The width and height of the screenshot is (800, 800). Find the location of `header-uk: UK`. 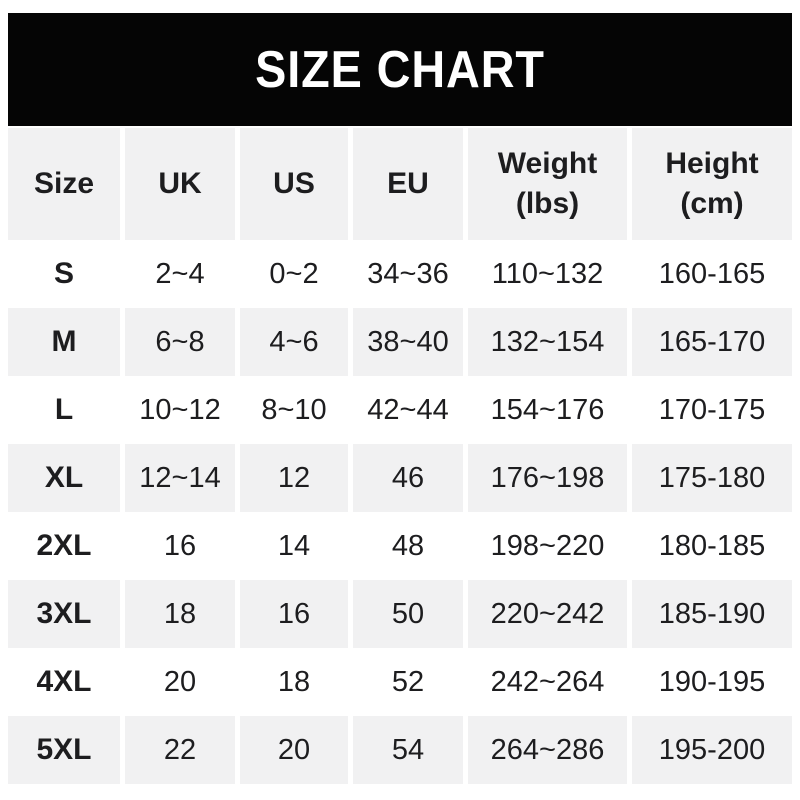

header-uk: UK is located at coordinates (180, 184).